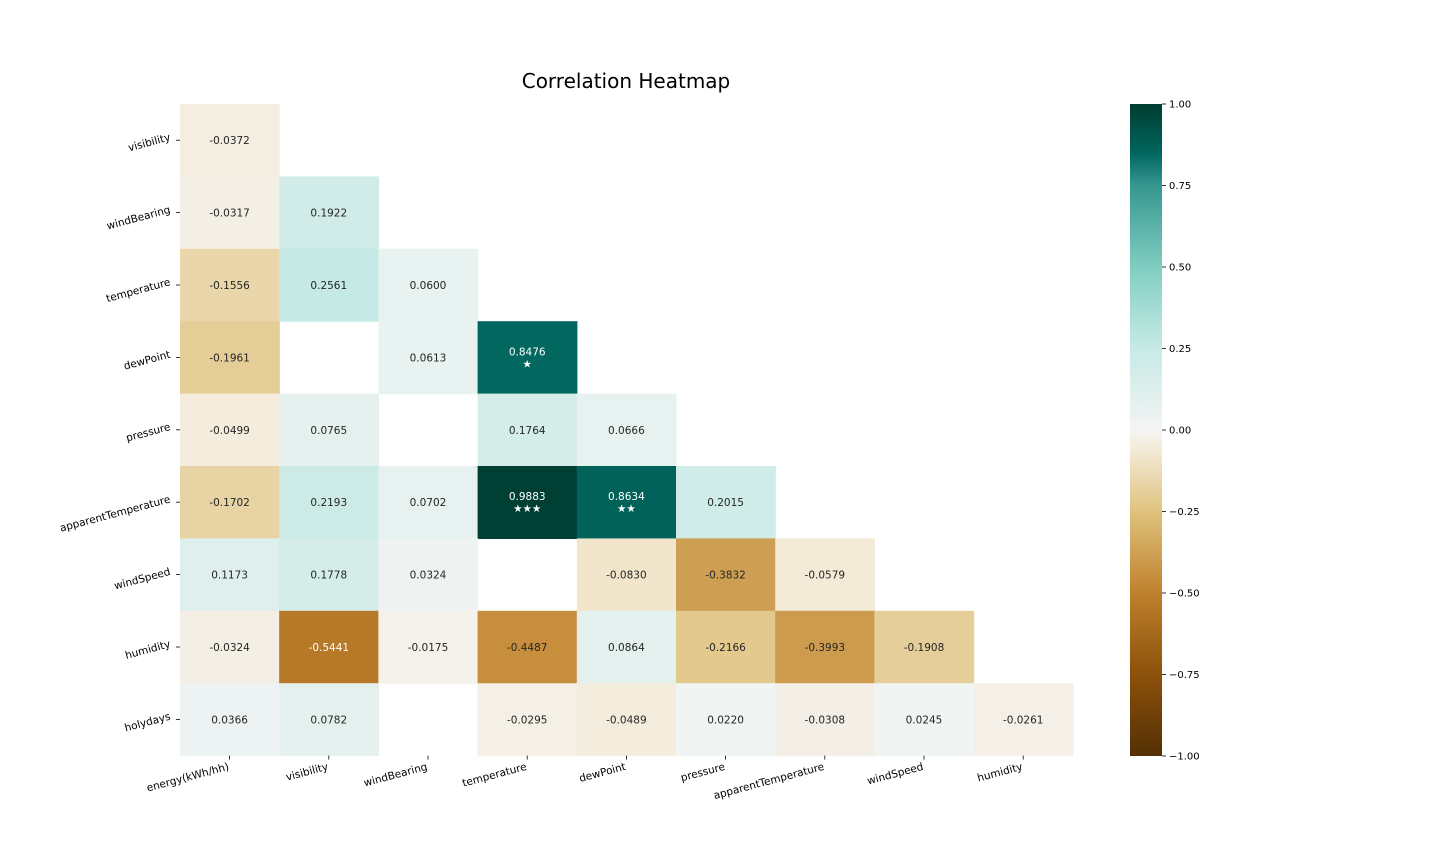  I want to click on cell-value-label: -0.1702, so click(229, 503).